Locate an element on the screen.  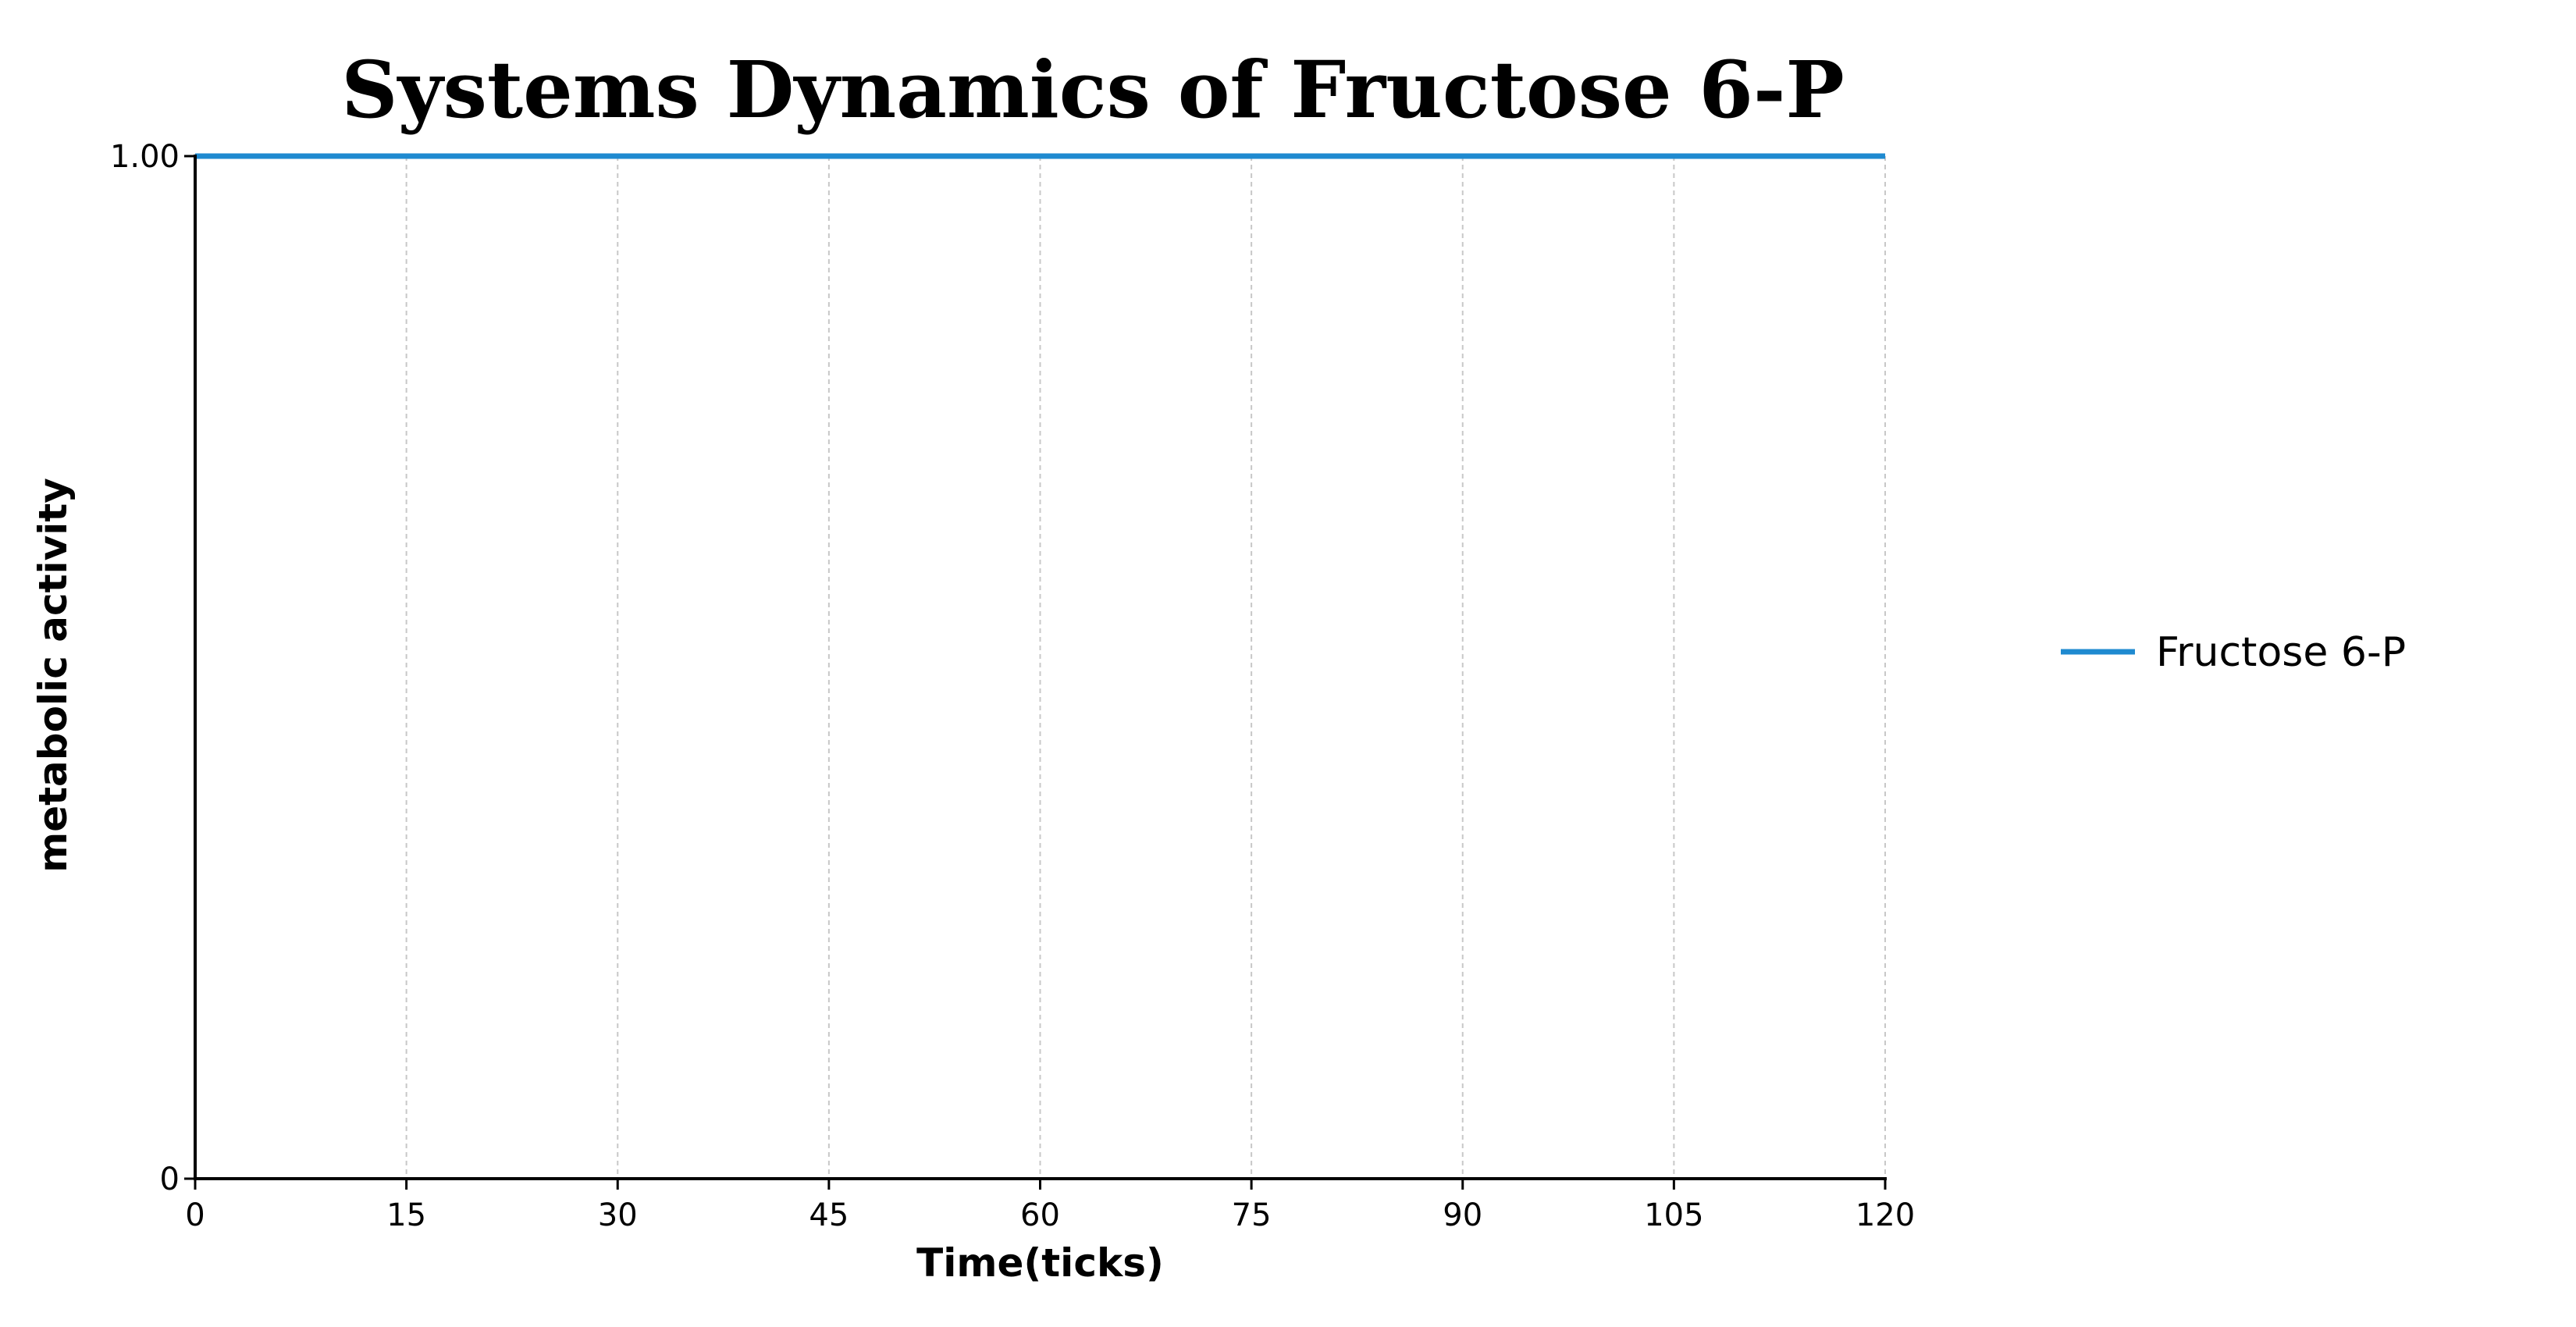
x-axis-title: Time(ticks) is located at coordinates (1040, 1263).